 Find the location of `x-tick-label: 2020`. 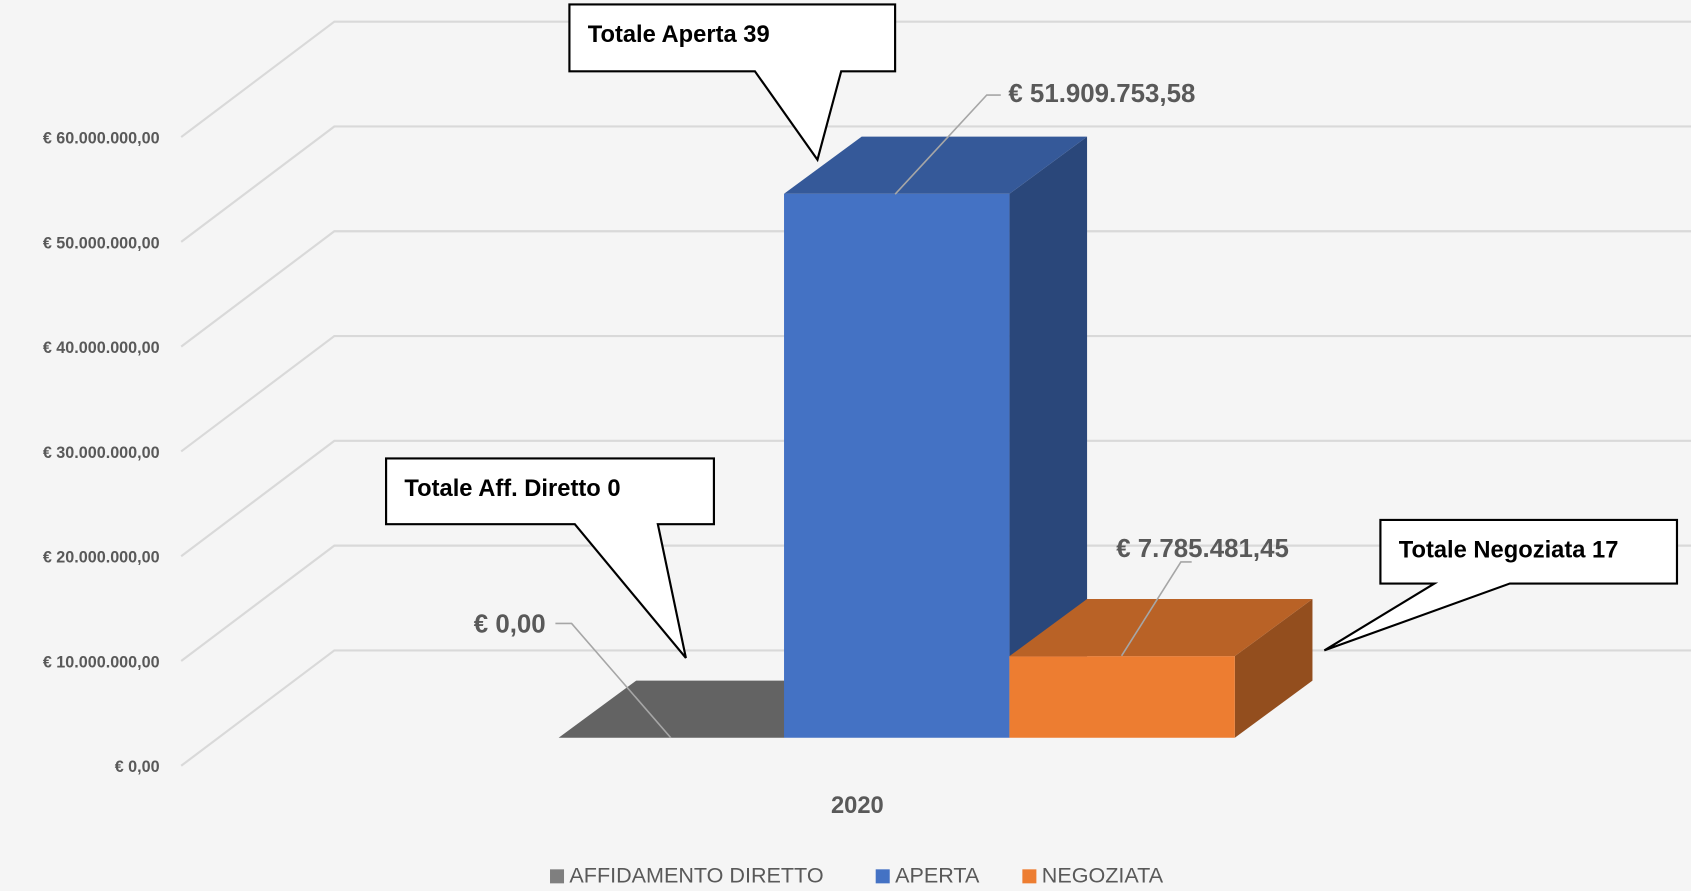

x-tick-label: 2020 is located at coordinates (857, 806).